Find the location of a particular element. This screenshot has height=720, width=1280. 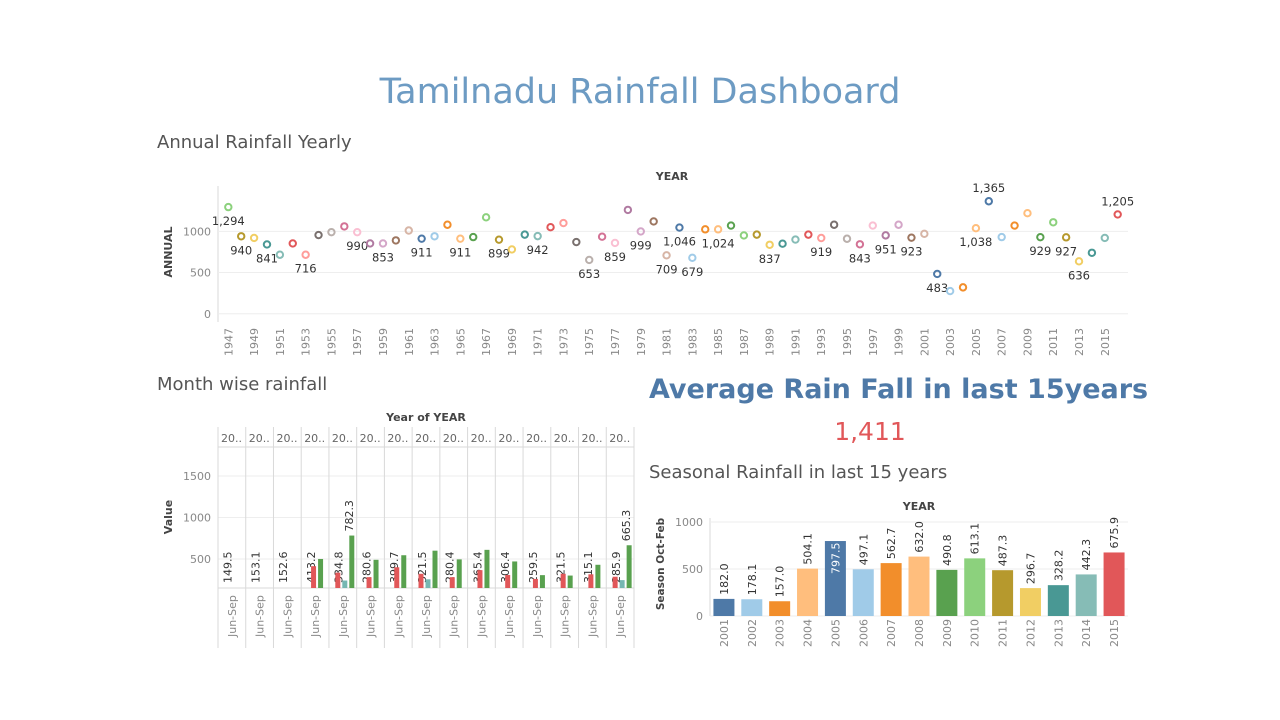

x-tick-label: 1991 is located at coordinates (795, 342).